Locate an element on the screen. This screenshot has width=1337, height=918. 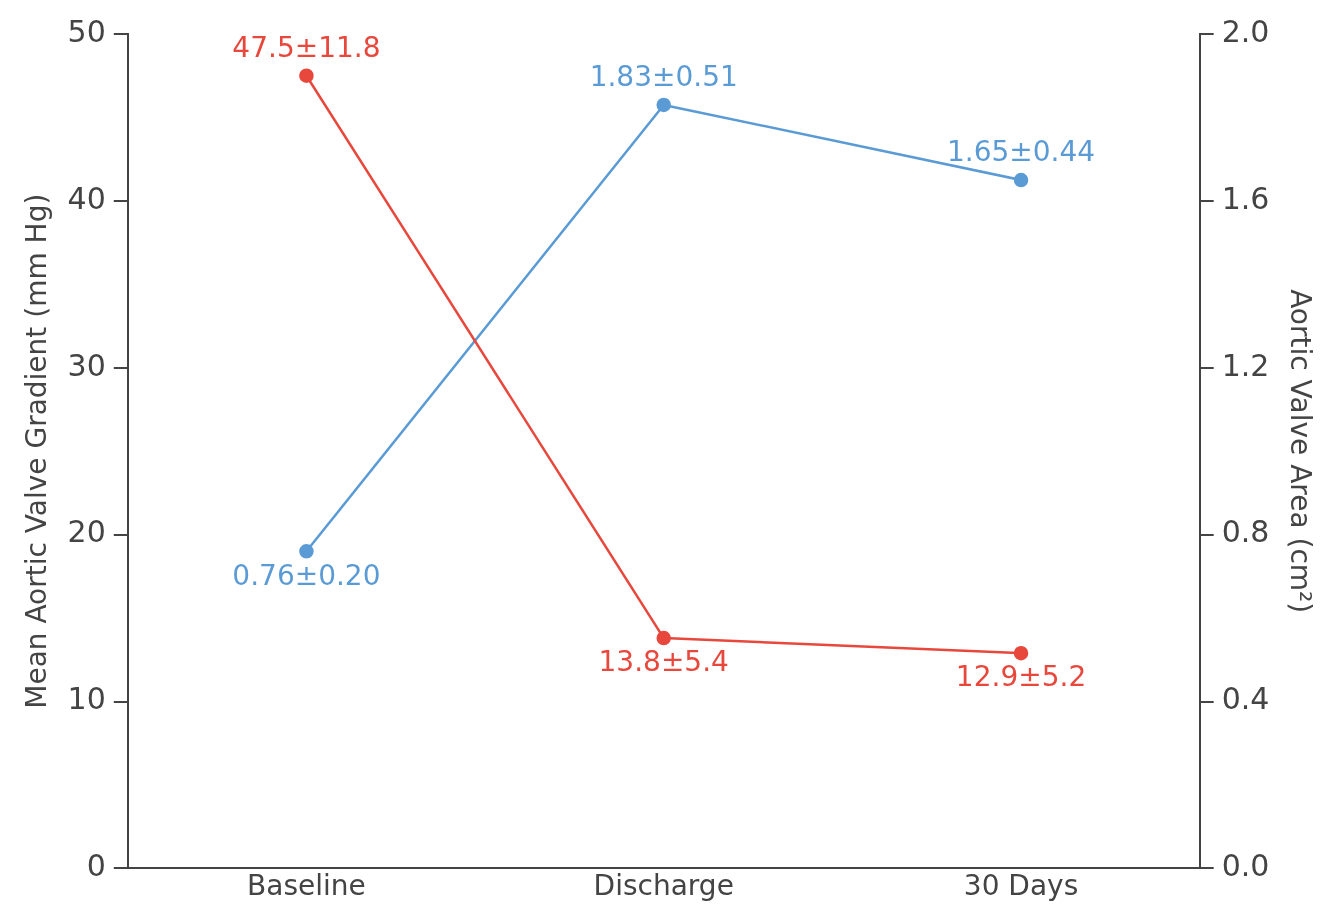
x-tick-label: Baseline is located at coordinates (306, 886).